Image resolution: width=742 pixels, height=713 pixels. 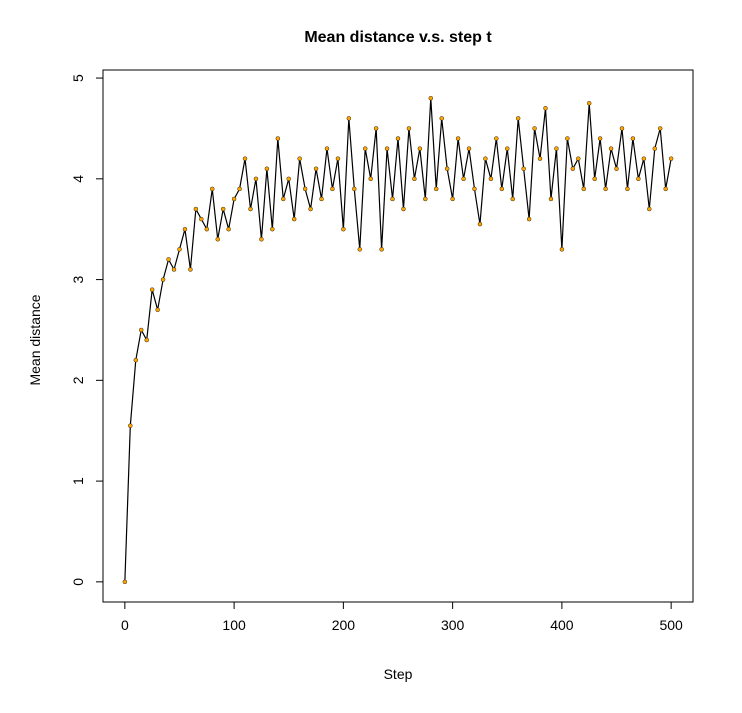 I want to click on x-tick-label: 0, so click(x=125, y=625).